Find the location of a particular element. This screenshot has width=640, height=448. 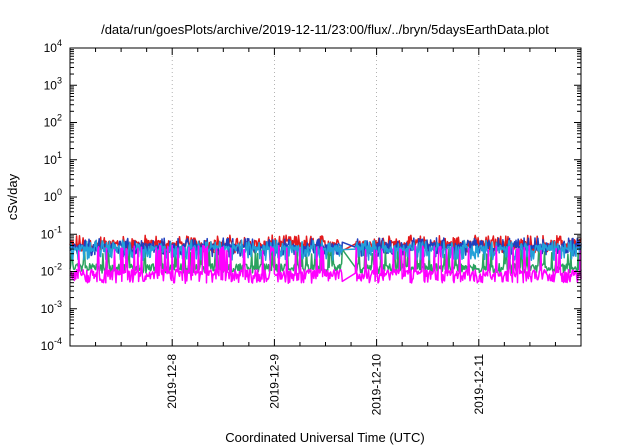

y-tick-label: 10³ is located at coordinates (53, 83).